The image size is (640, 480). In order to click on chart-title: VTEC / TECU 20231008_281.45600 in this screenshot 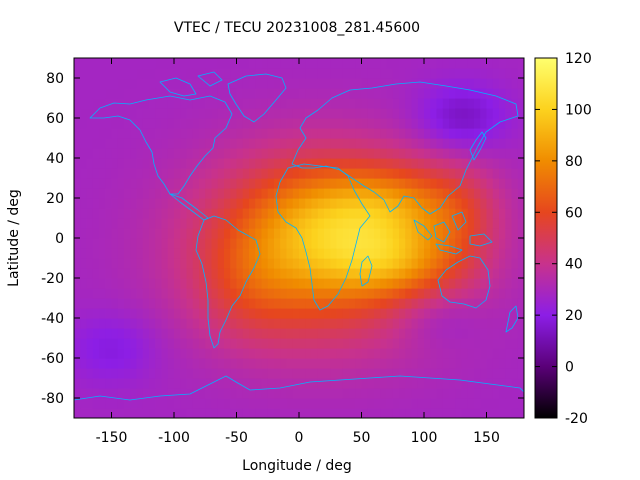, I will do `click(297, 28)`.